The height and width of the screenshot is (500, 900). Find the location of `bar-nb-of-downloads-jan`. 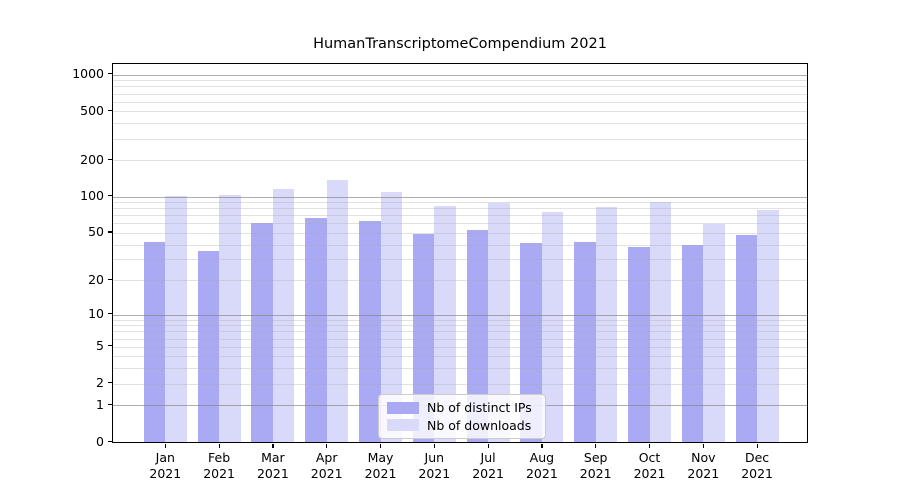

bar-nb-of-downloads-jan is located at coordinates (176, 319).